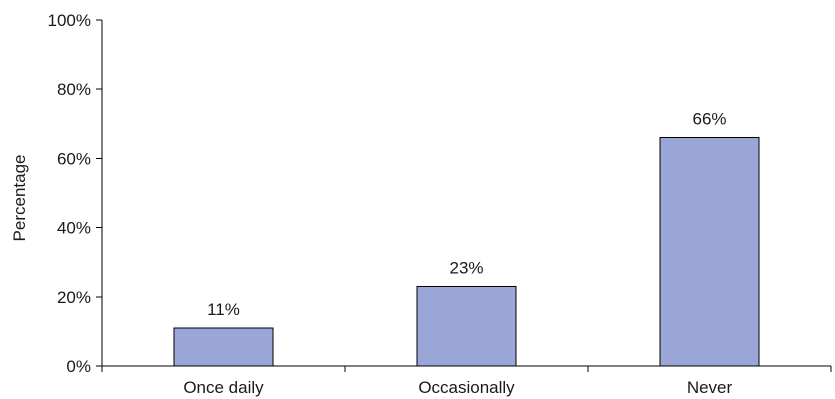  Describe the element at coordinates (466, 267) in the screenshot. I see `data-label: 23%` at that location.